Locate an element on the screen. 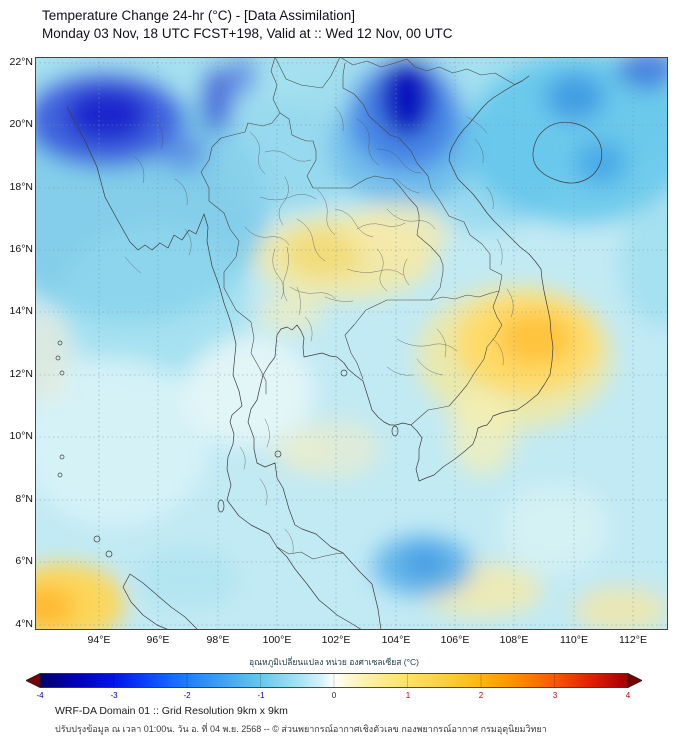 The width and height of the screenshot is (676, 756). lat-label: 8°N is located at coordinates (24, 499).